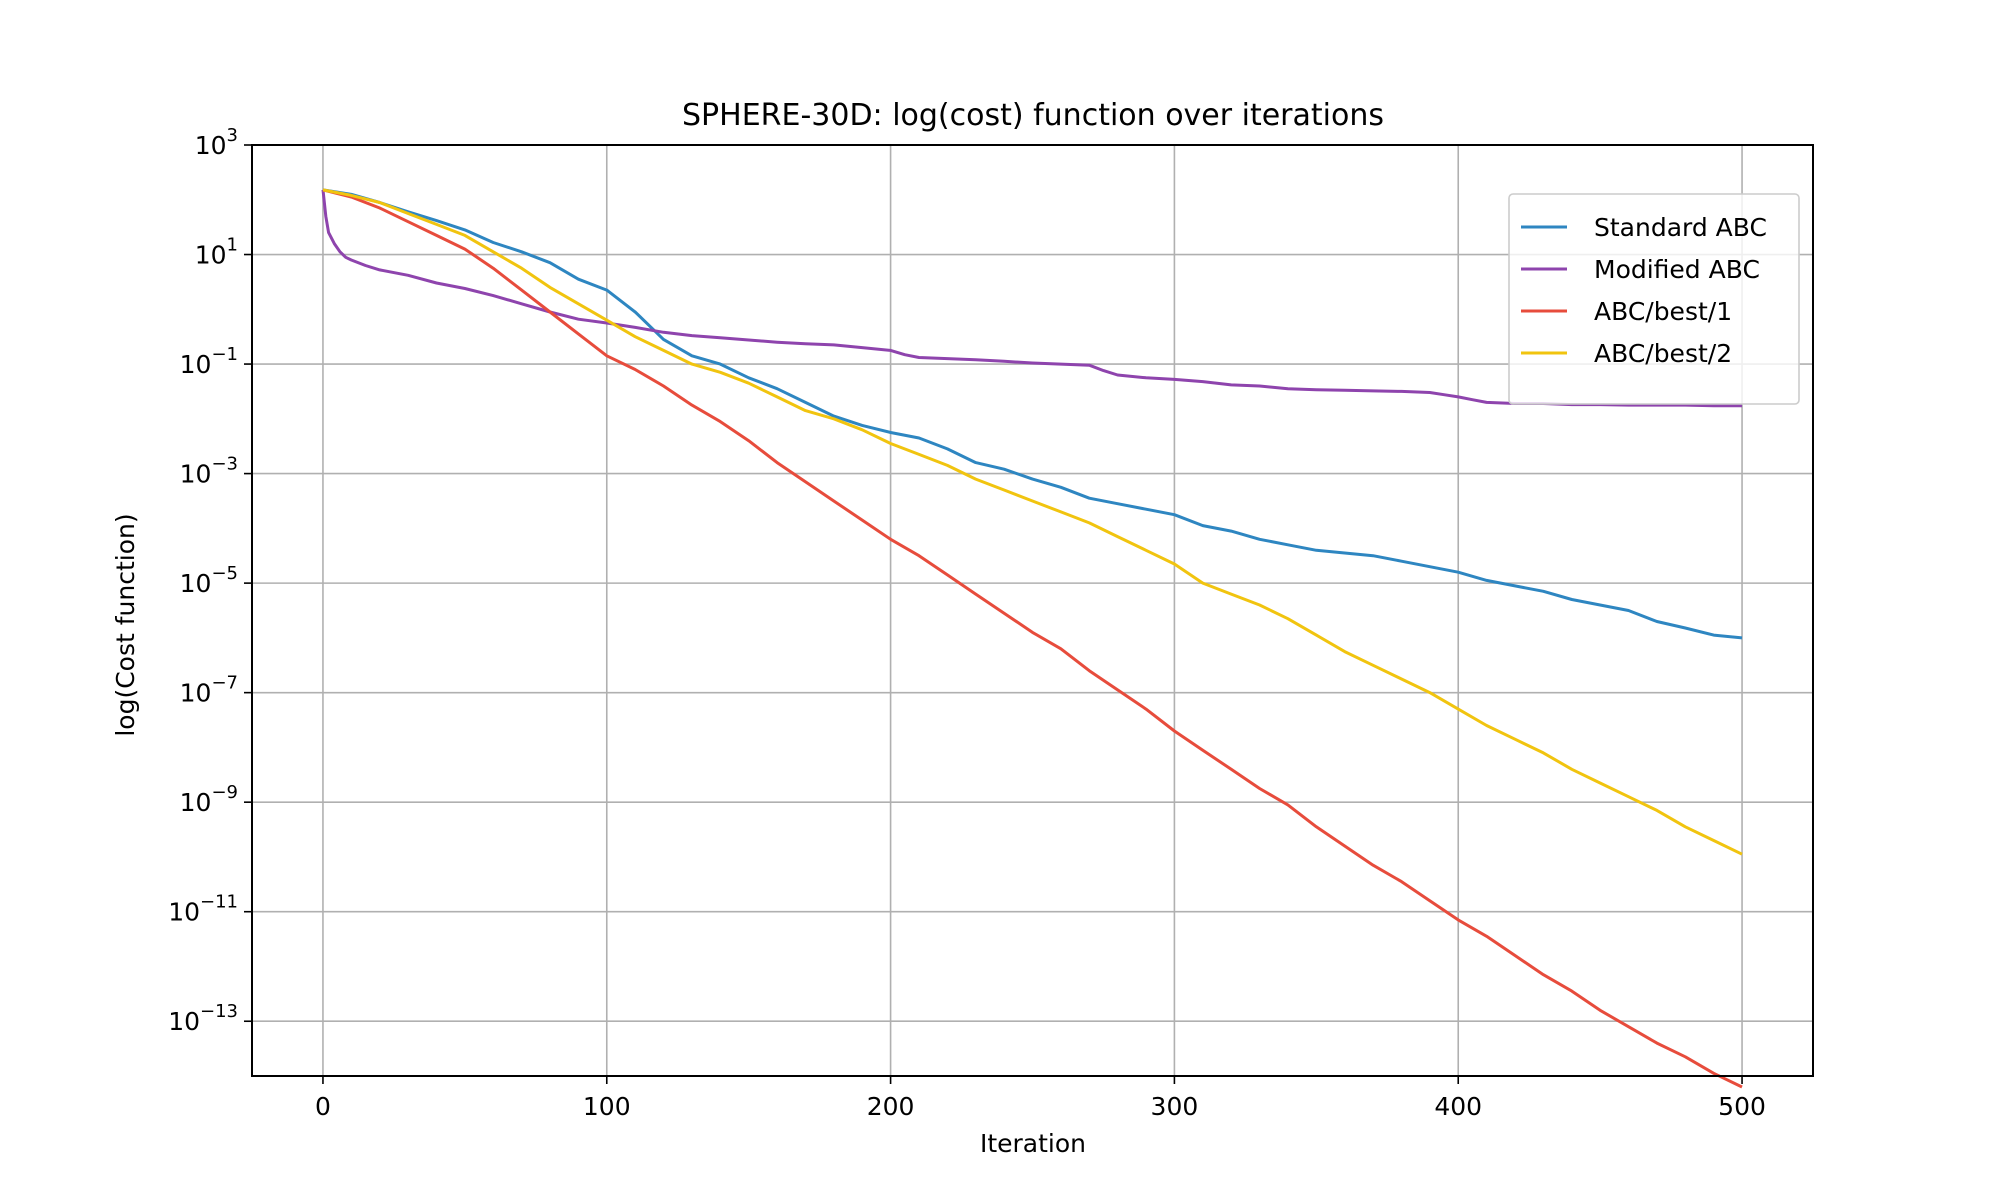  Describe the element at coordinates (1033, 1143) in the screenshot. I see `x-axis-title: Iteration` at that location.